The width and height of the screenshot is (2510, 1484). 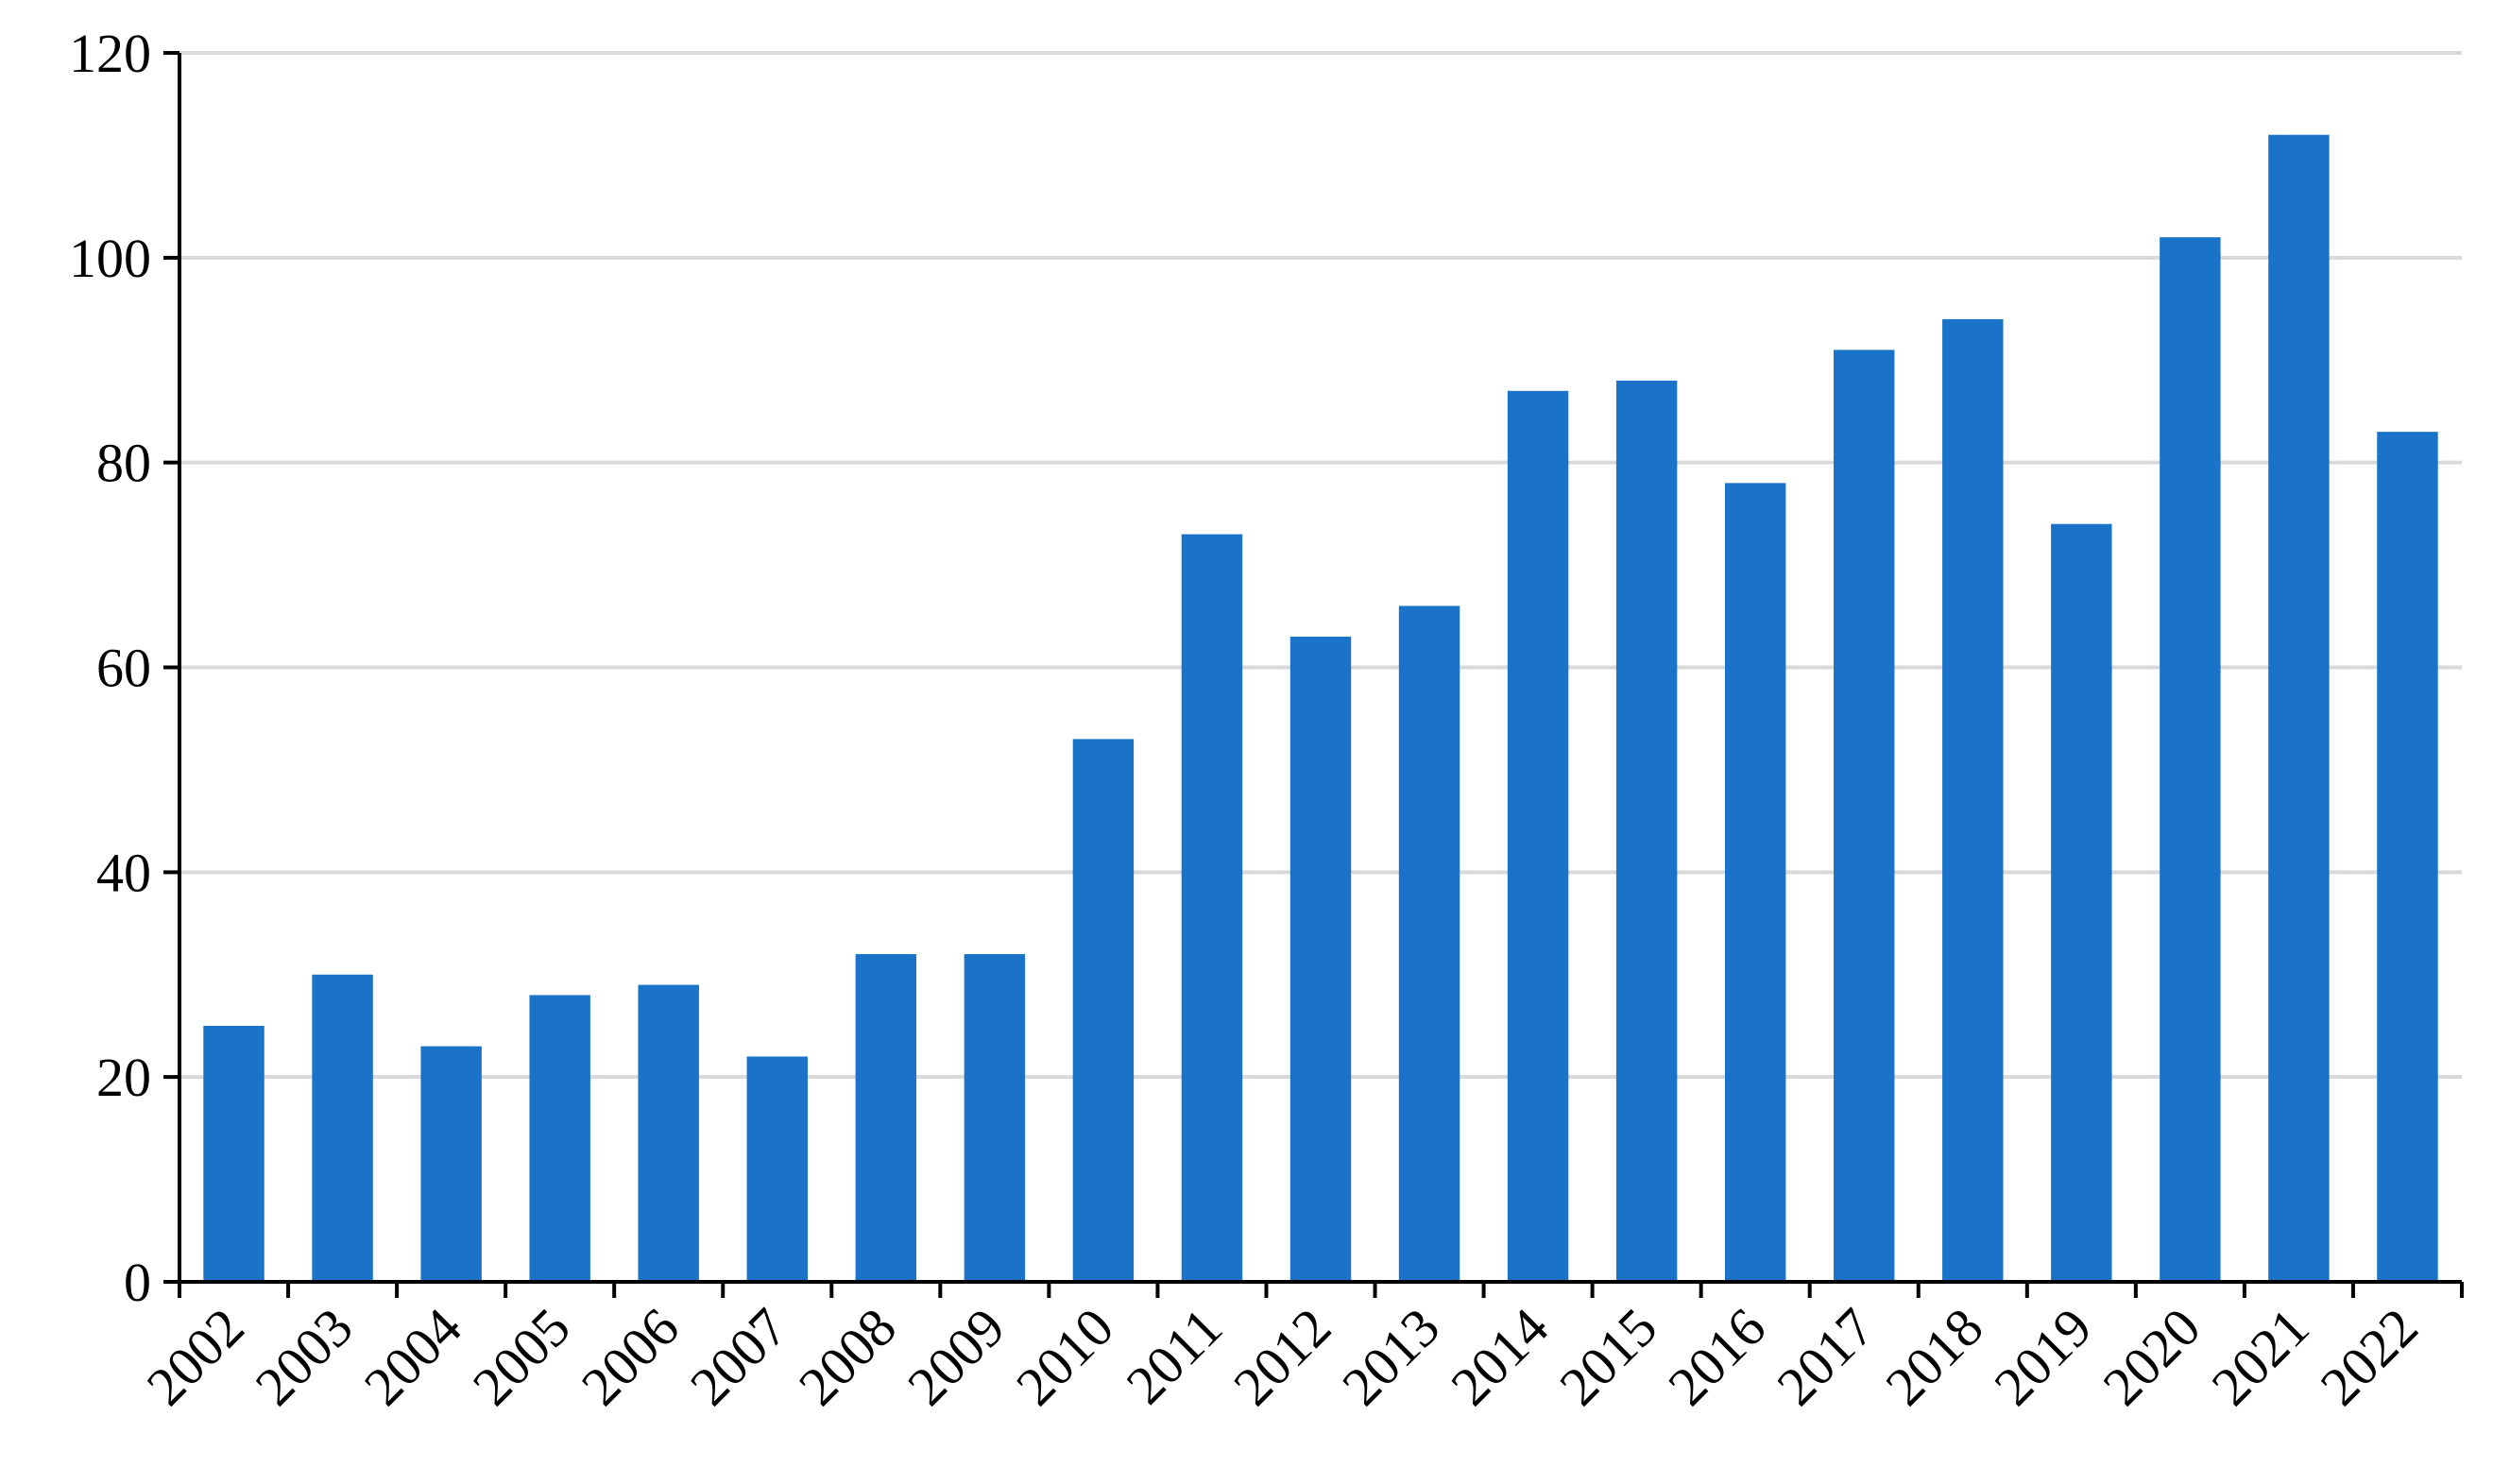 What do you see at coordinates (124, 1077) in the screenshot?
I see `y-tick-label: 20` at bounding box center [124, 1077].